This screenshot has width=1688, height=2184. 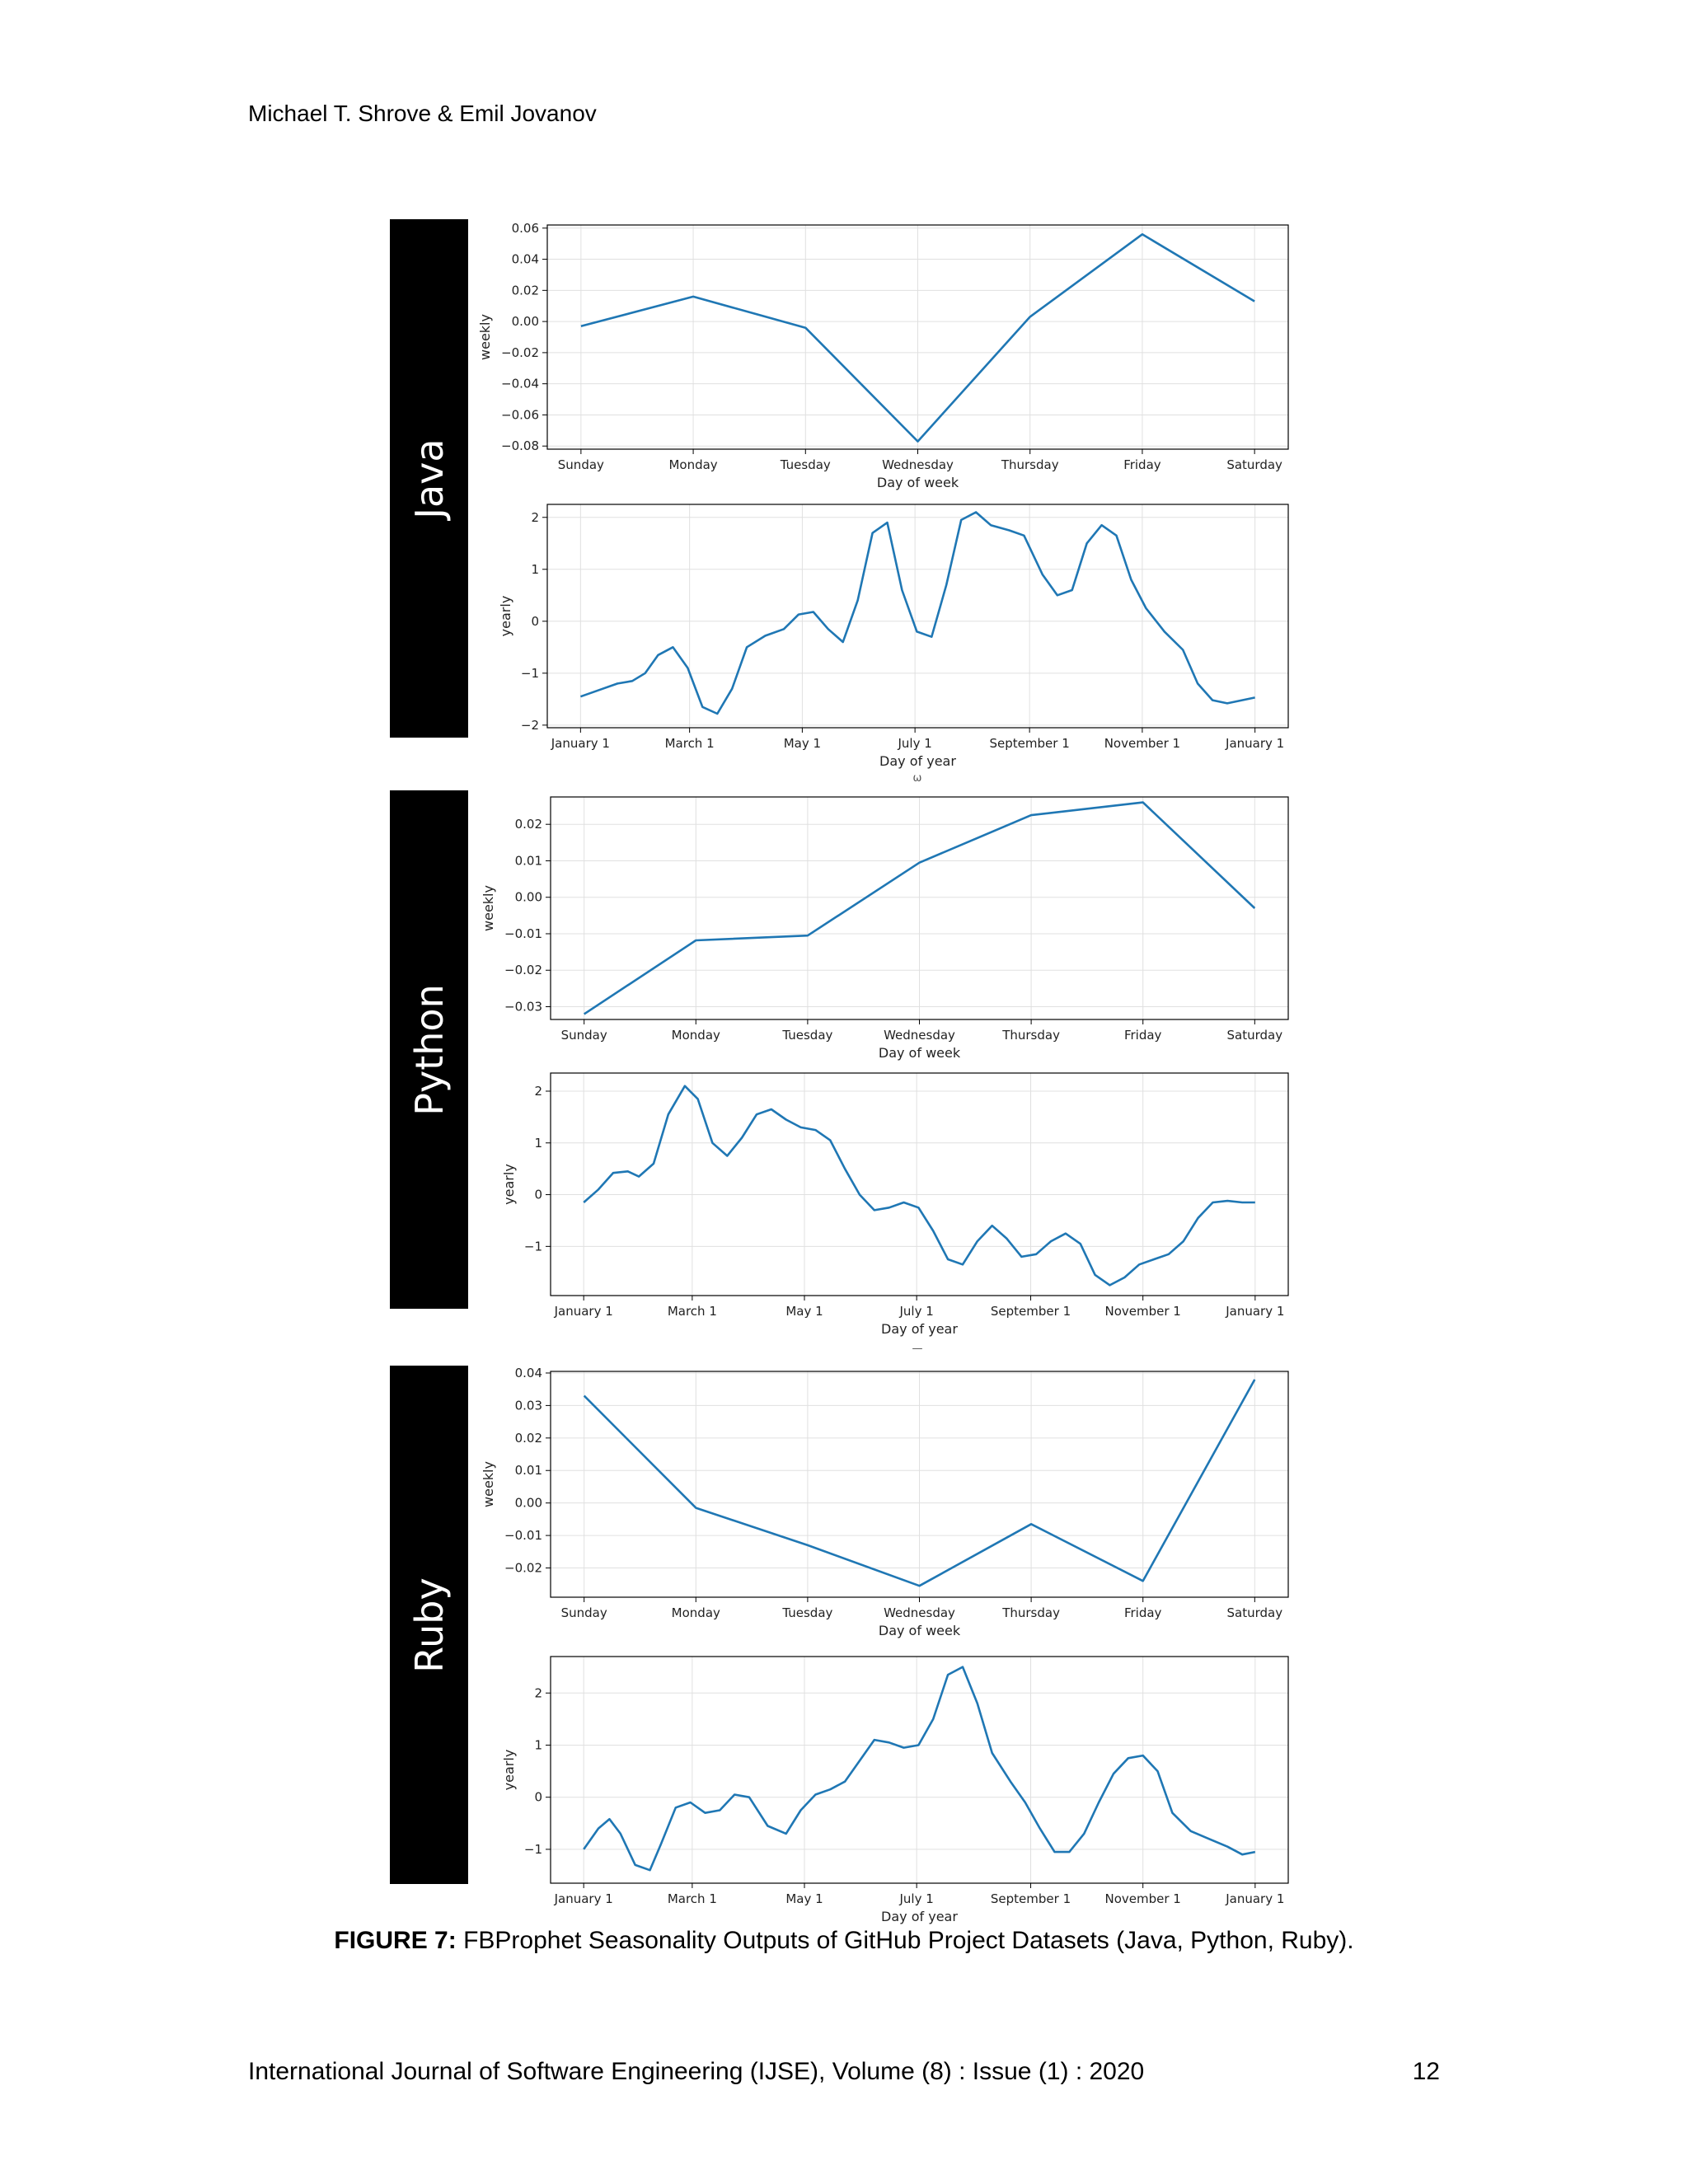 What do you see at coordinates (525, 228) in the screenshot?
I see `y-tick-label: 0.06` at bounding box center [525, 228].